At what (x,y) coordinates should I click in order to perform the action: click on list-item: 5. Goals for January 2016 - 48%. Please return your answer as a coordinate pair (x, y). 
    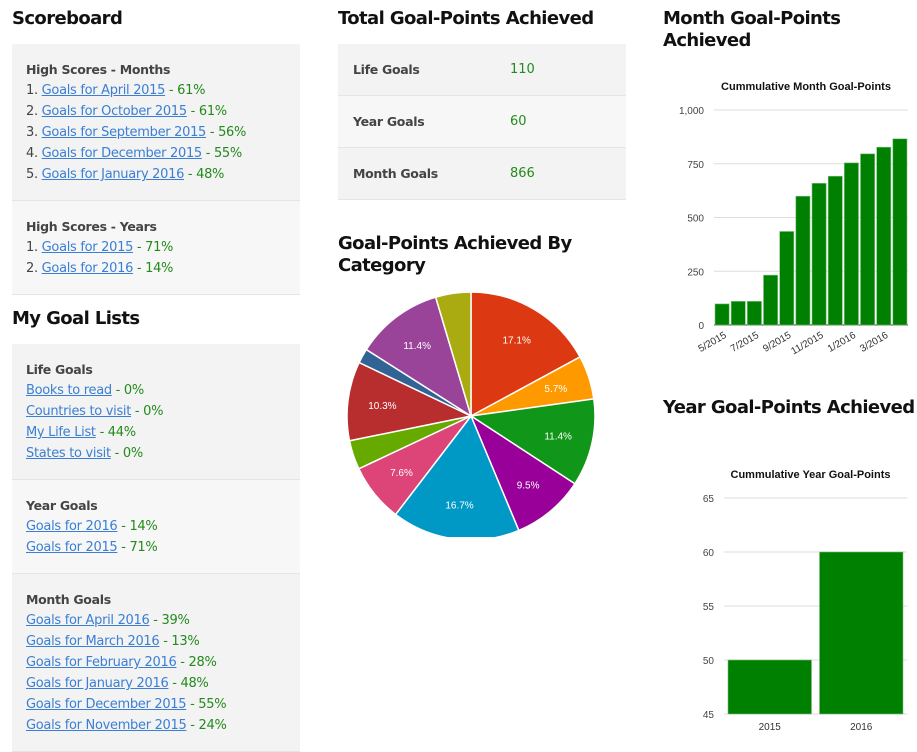
    Looking at the image, I should click on (156, 174).